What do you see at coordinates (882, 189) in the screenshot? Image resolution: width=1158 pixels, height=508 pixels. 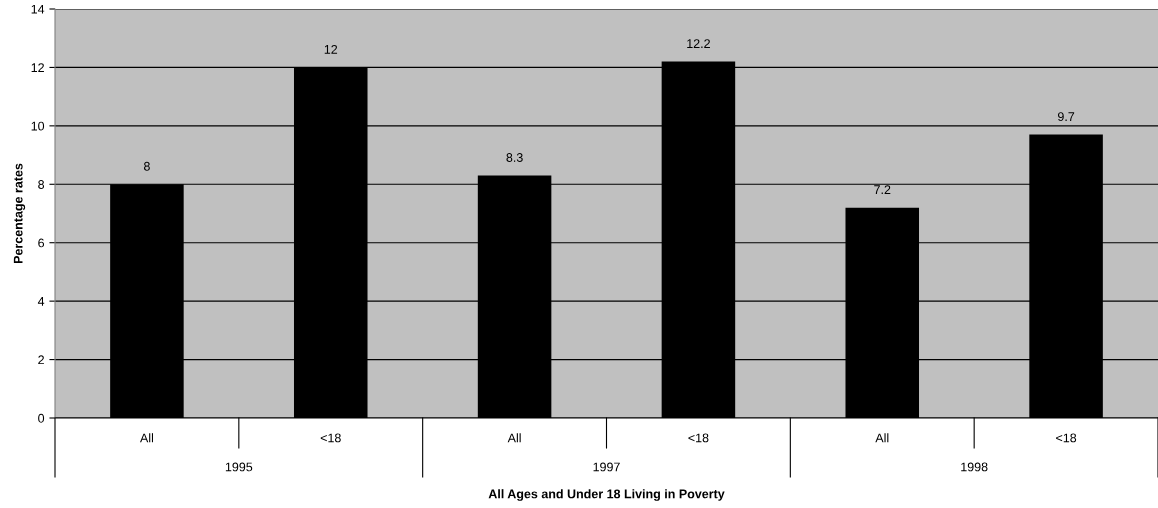 I see `data-label: 7.2` at bounding box center [882, 189].